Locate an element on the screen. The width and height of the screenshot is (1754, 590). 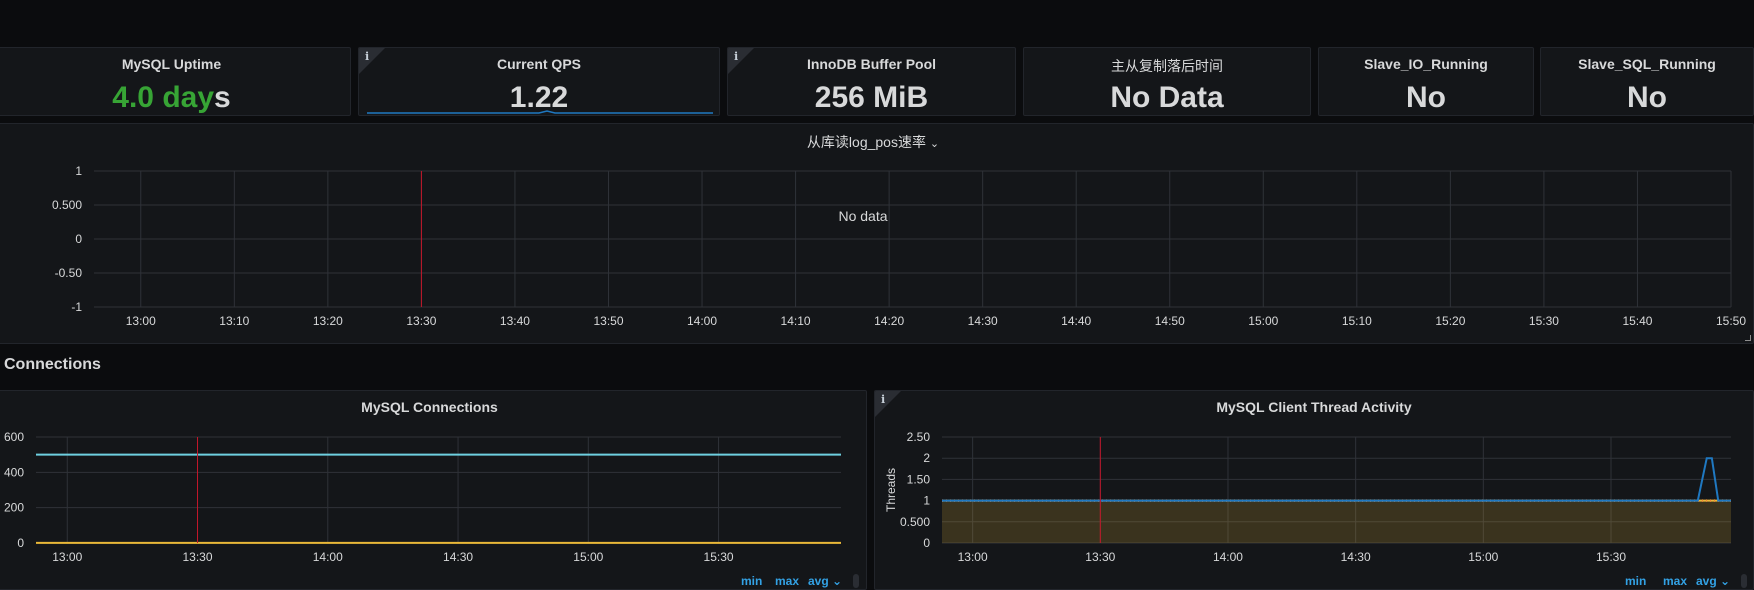
x-tick-label: 13:50 is located at coordinates (608, 321).